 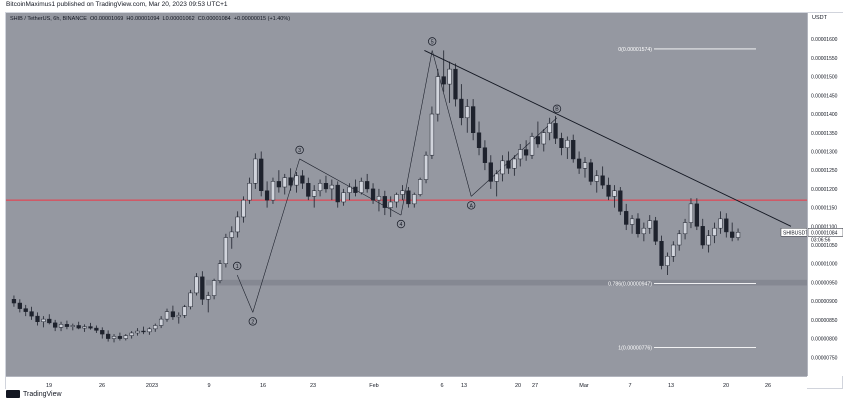 I want to click on price-tick-label: 0.00000900, so click(x=824, y=302).